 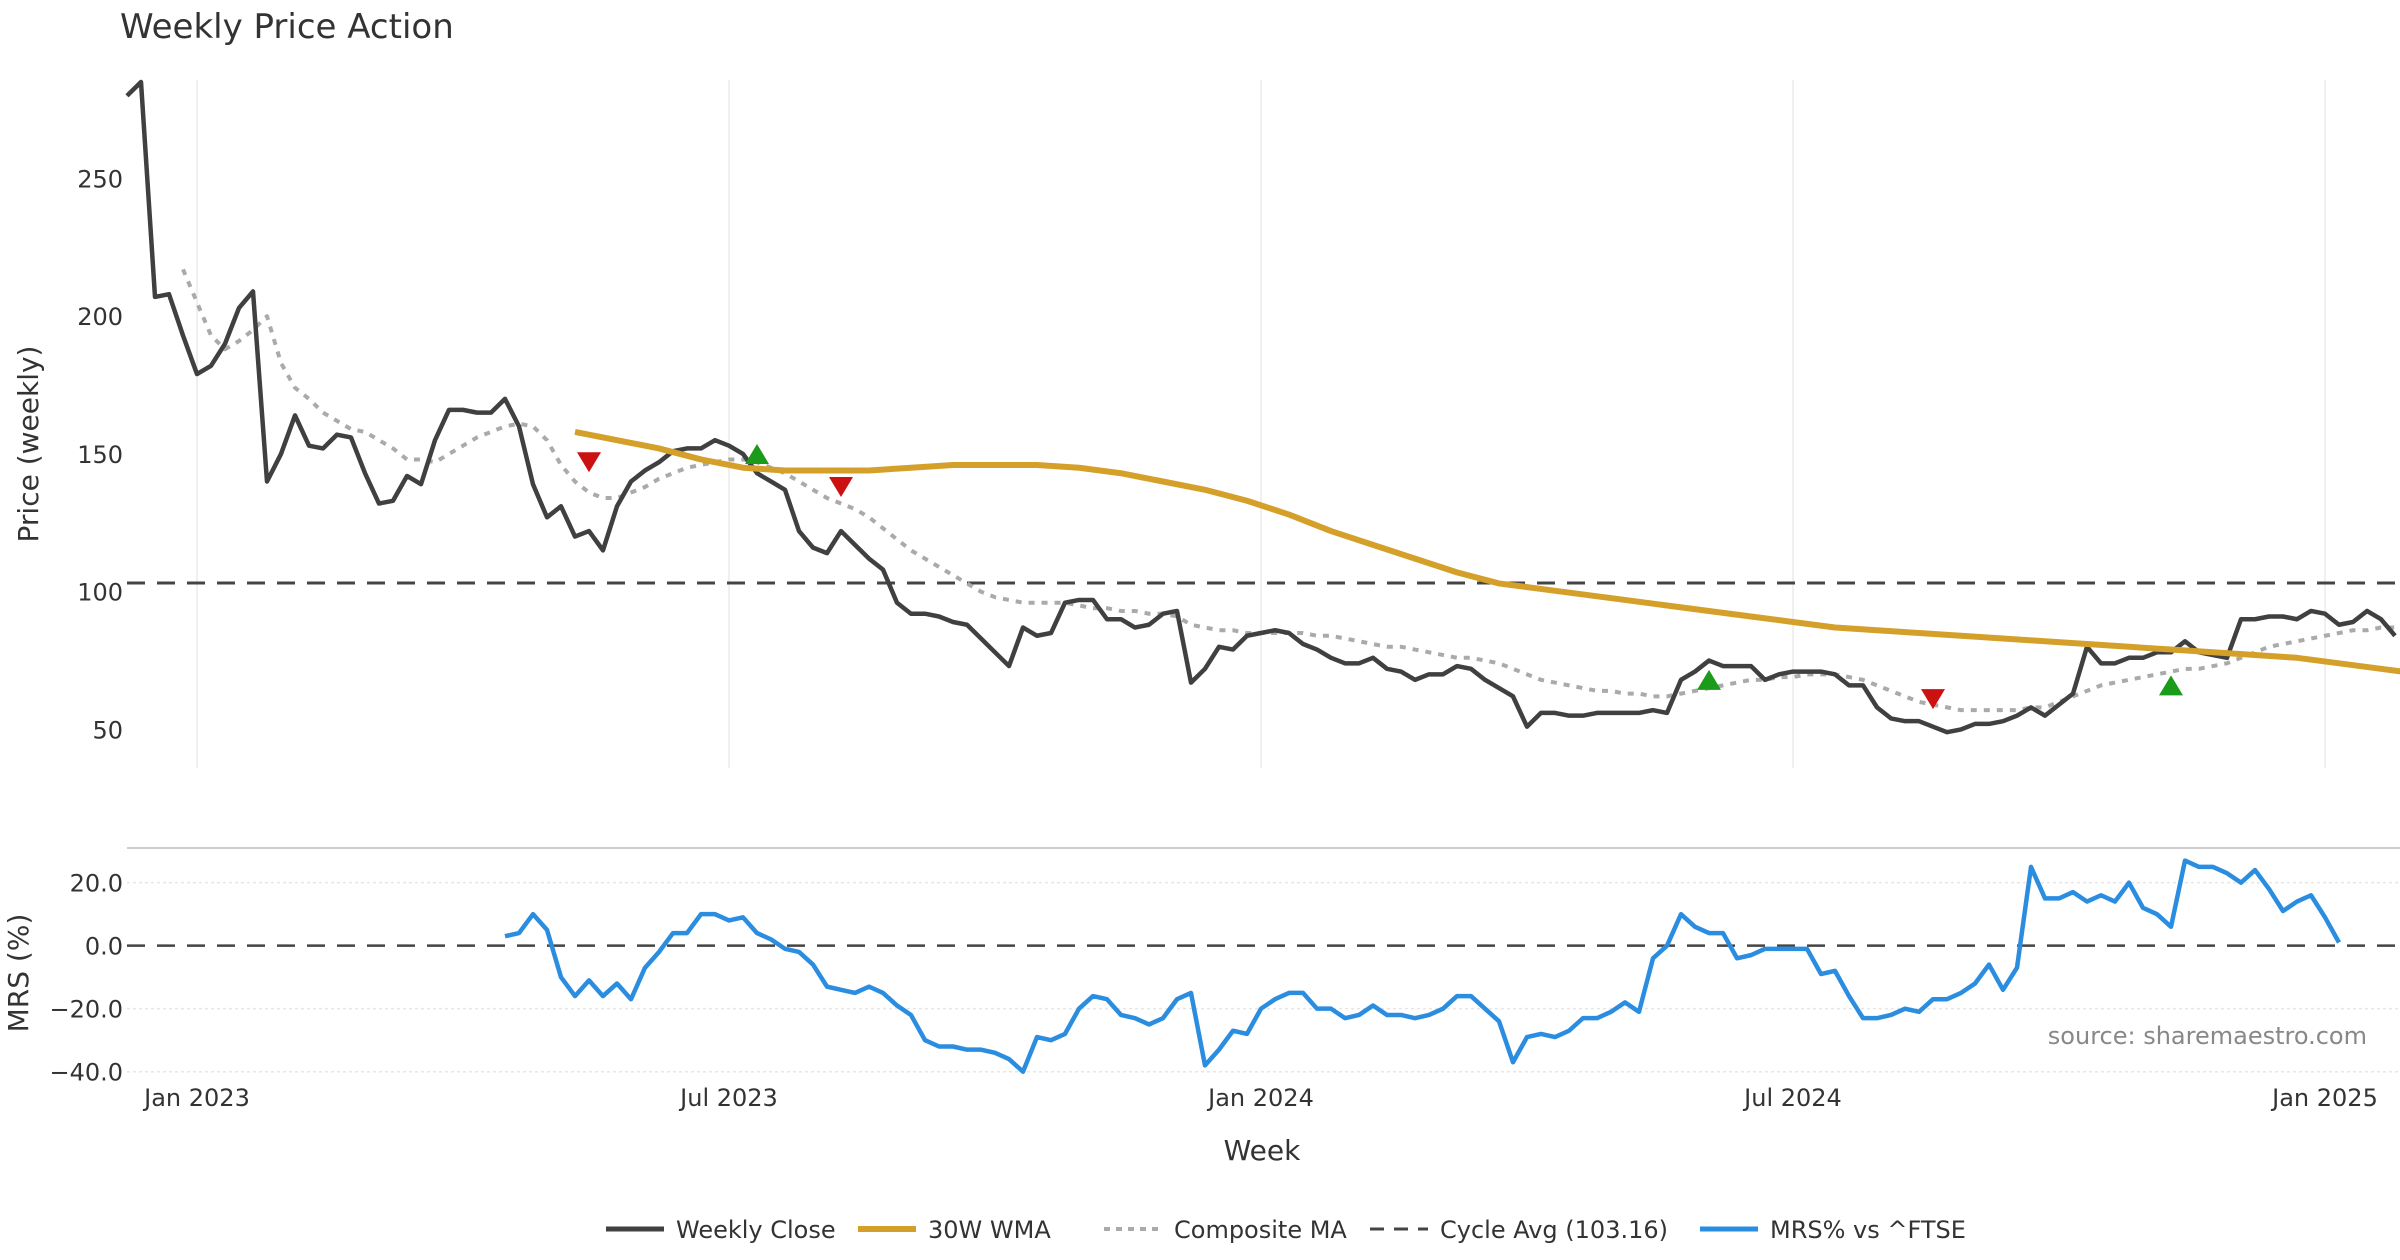 What do you see at coordinates (1554, 1230) in the screenshot?
I see `legend-label-cycle: Cycle Avg (103.16)` at bounding box center [1554, 1230].